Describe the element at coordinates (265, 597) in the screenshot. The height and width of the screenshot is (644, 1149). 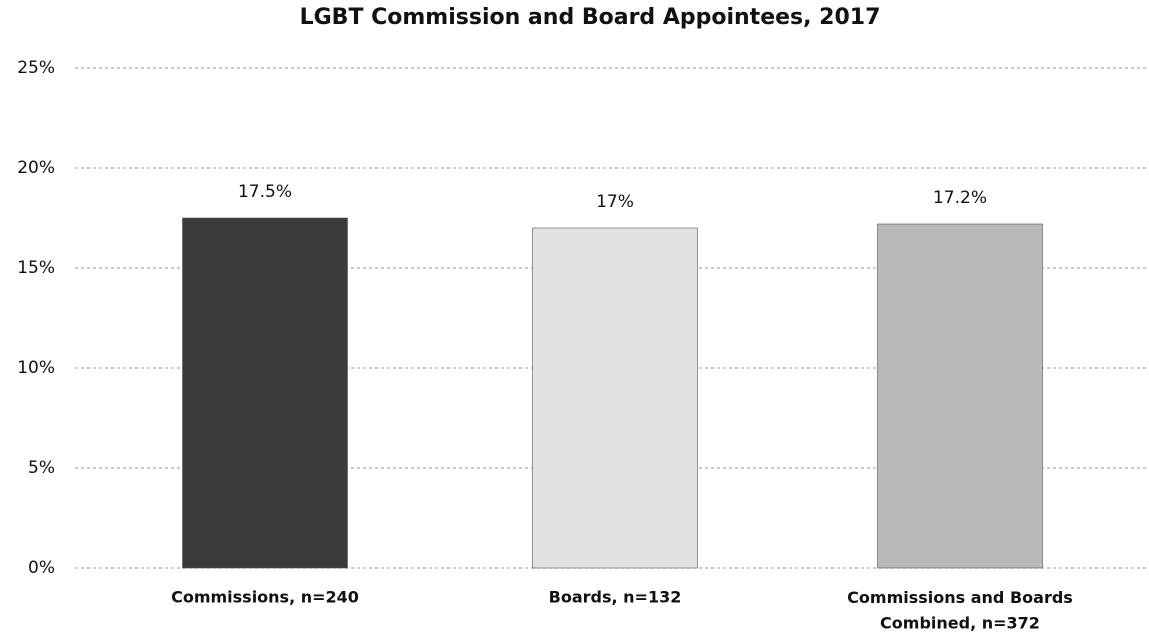
I see `x-tick-label: Commissions, n=240` at that location.